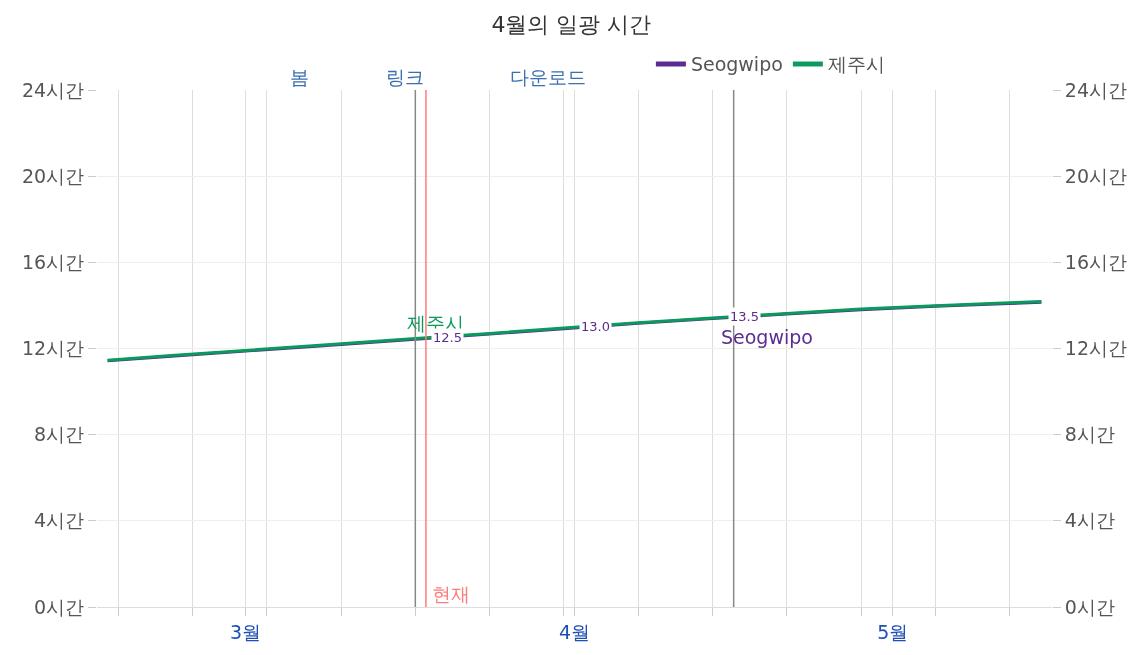  I want to click on text: 봄, so click(299, 77).